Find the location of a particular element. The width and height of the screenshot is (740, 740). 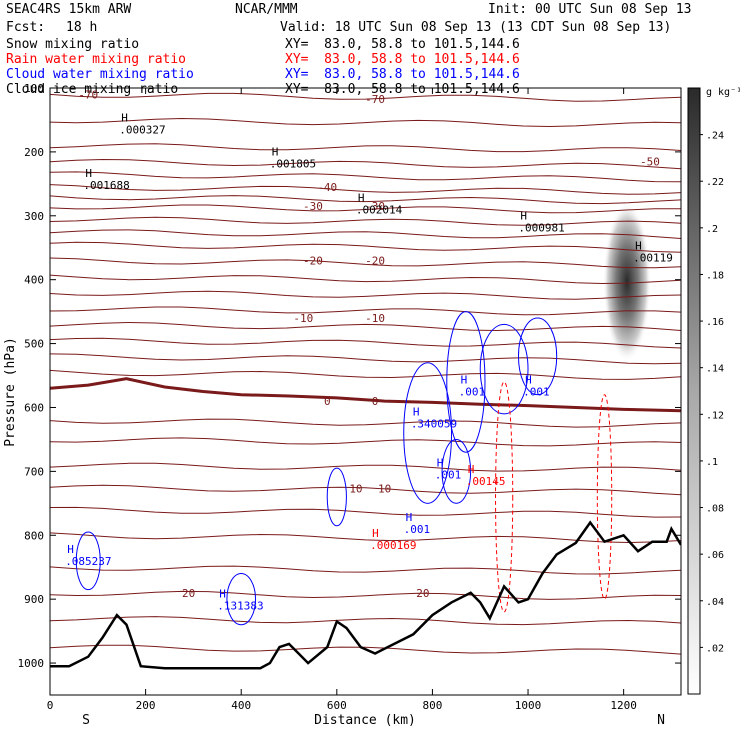

x-tick-label: 1200 is located at coordinates (623, 705).